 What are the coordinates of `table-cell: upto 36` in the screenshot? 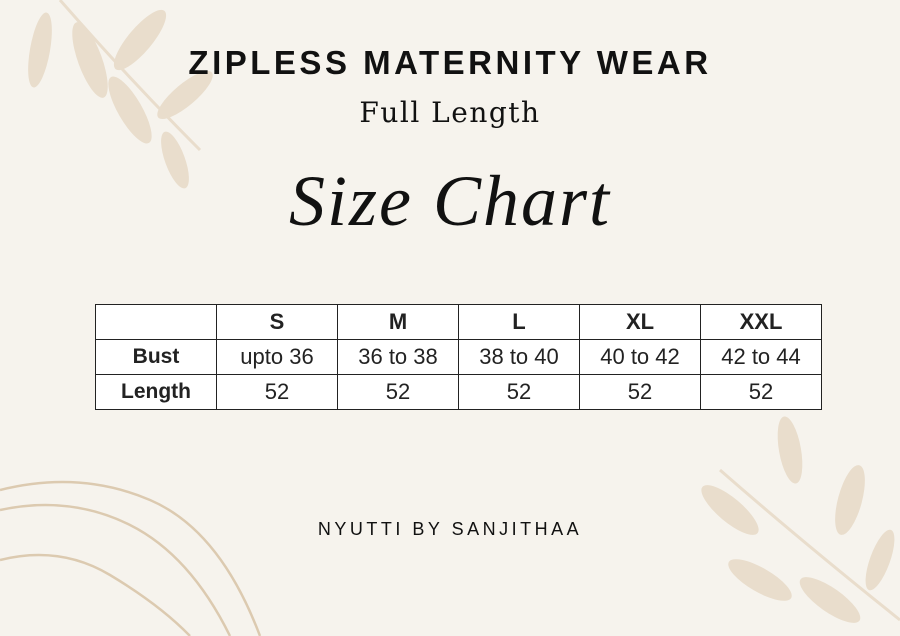 It's located at (277, 357).